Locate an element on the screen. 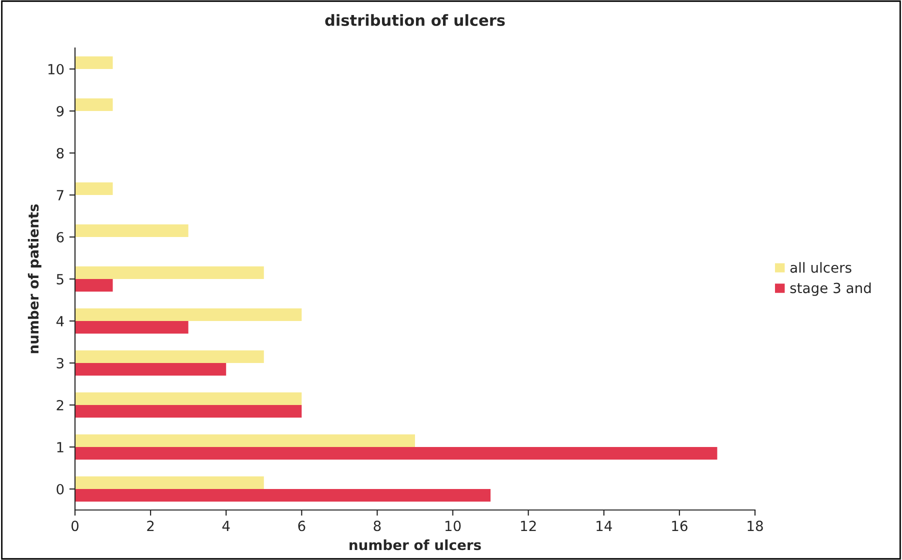 Image resolution: width=902 pixels, height=560 pixels. chart-title: distribution of ulcers is located at coordinates (415, 20).